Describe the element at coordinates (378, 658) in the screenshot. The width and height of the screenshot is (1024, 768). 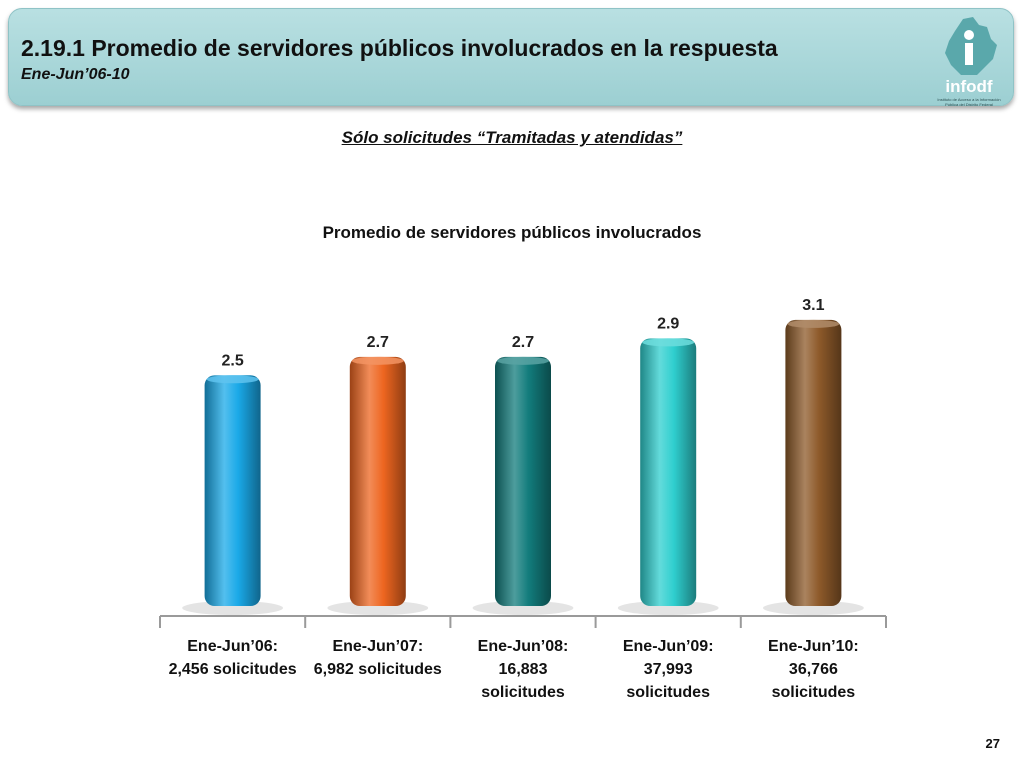
I see `category-label: Ene-Jun’07: 6,982 solicitudes` at that location.